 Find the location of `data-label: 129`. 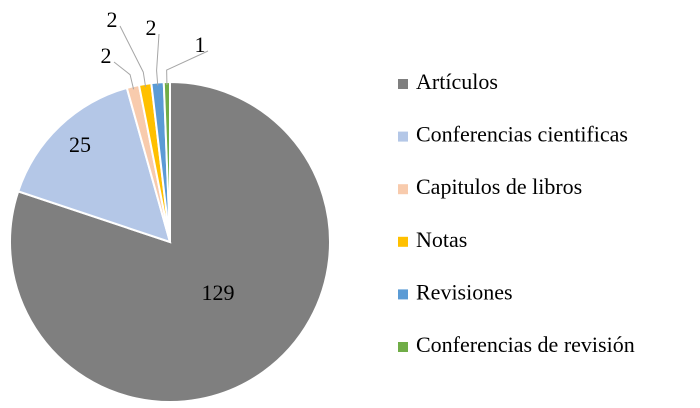

data-label: 129 is located at coordinates (218, 292).